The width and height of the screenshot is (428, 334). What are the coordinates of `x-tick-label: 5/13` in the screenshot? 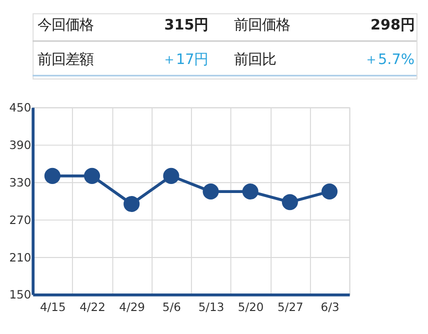 It's located at (211, 307).